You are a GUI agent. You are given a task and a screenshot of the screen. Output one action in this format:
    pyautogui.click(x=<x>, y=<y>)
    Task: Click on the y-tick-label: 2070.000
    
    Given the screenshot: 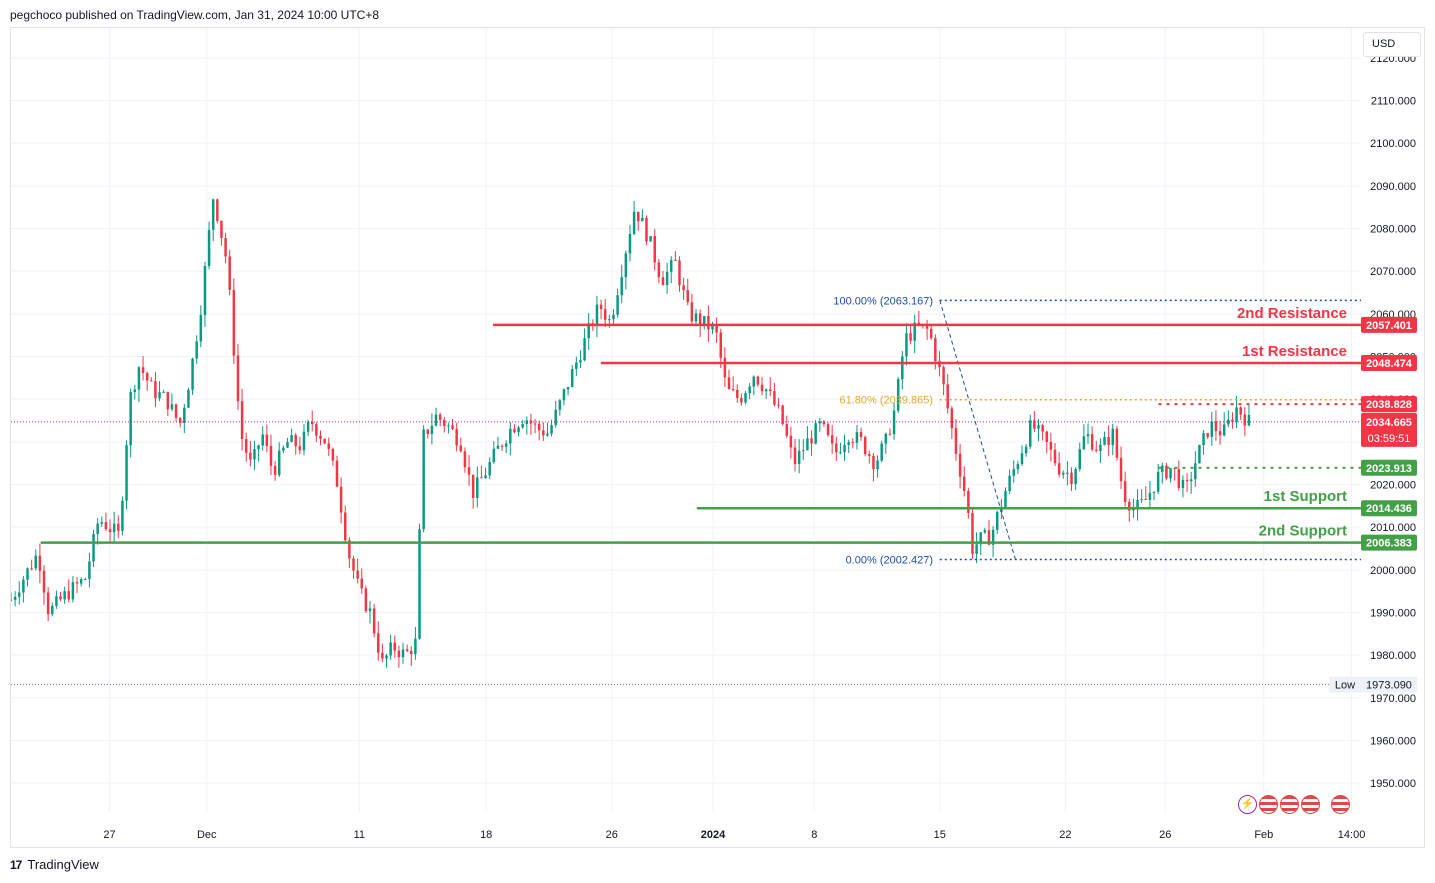 What is the action you would take?
    pyautogui.click(x=1393, y=272)
    